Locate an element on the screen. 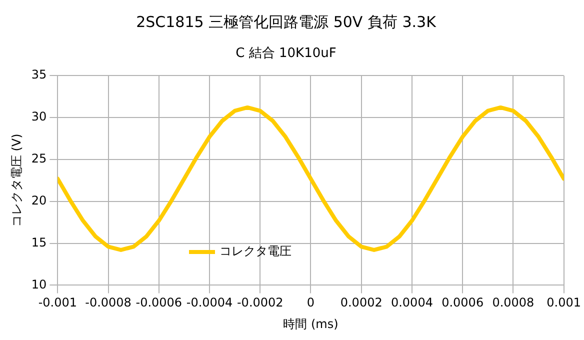  x-axis-title: 時間 (ms) is located at coordinates (310, 323).